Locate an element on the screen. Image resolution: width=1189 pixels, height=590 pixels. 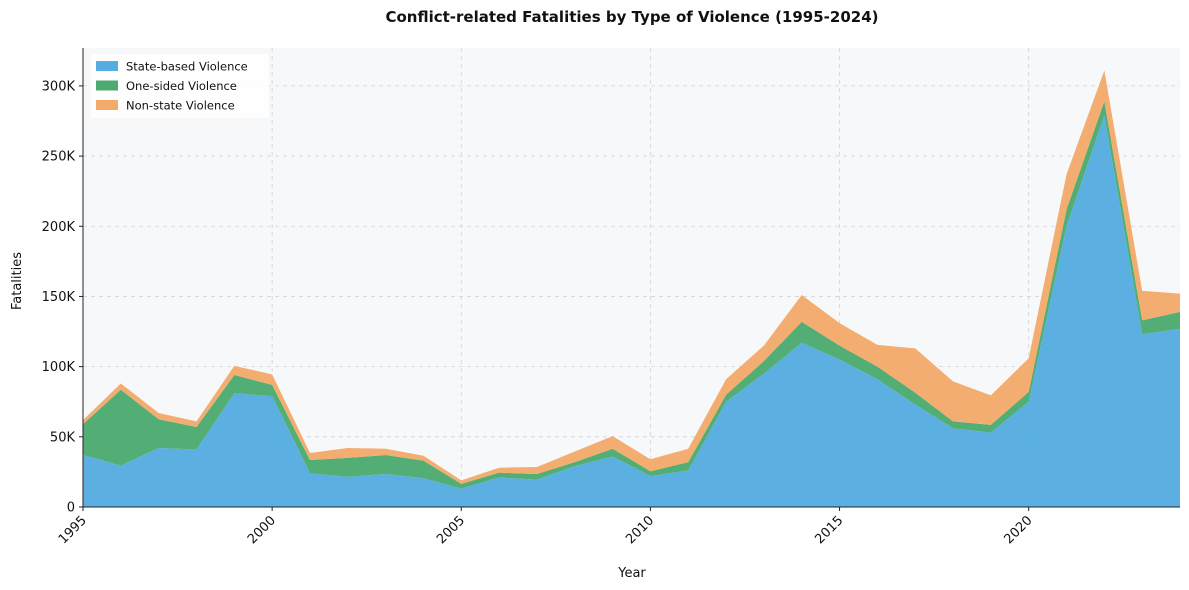
legend-label: Non-state Violence is located at coordinates (180, 106).